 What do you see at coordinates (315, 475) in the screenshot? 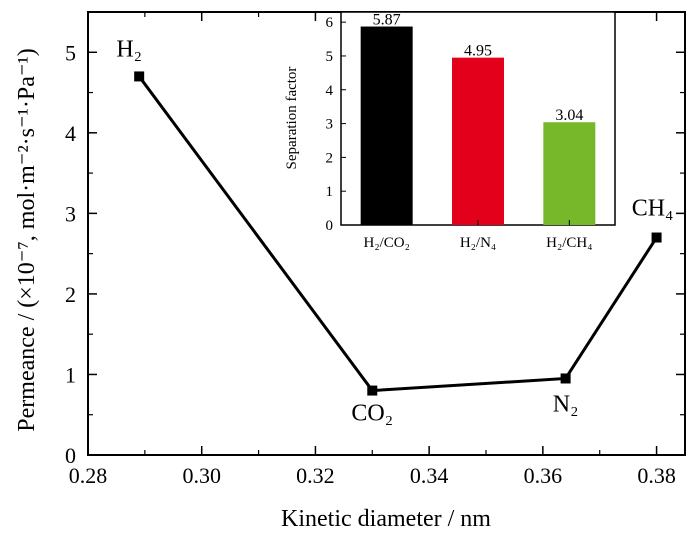
I see `x-tick-label: 0.32` at bounding box center [315, 475].